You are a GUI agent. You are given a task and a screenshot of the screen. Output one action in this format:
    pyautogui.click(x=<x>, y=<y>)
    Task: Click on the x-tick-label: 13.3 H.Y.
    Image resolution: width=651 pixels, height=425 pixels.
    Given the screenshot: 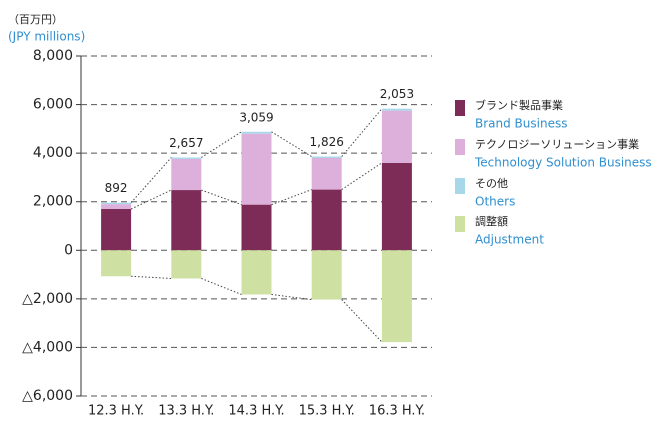 What is the action you would take?
    pyautogui.click(x=186, y=411)
    